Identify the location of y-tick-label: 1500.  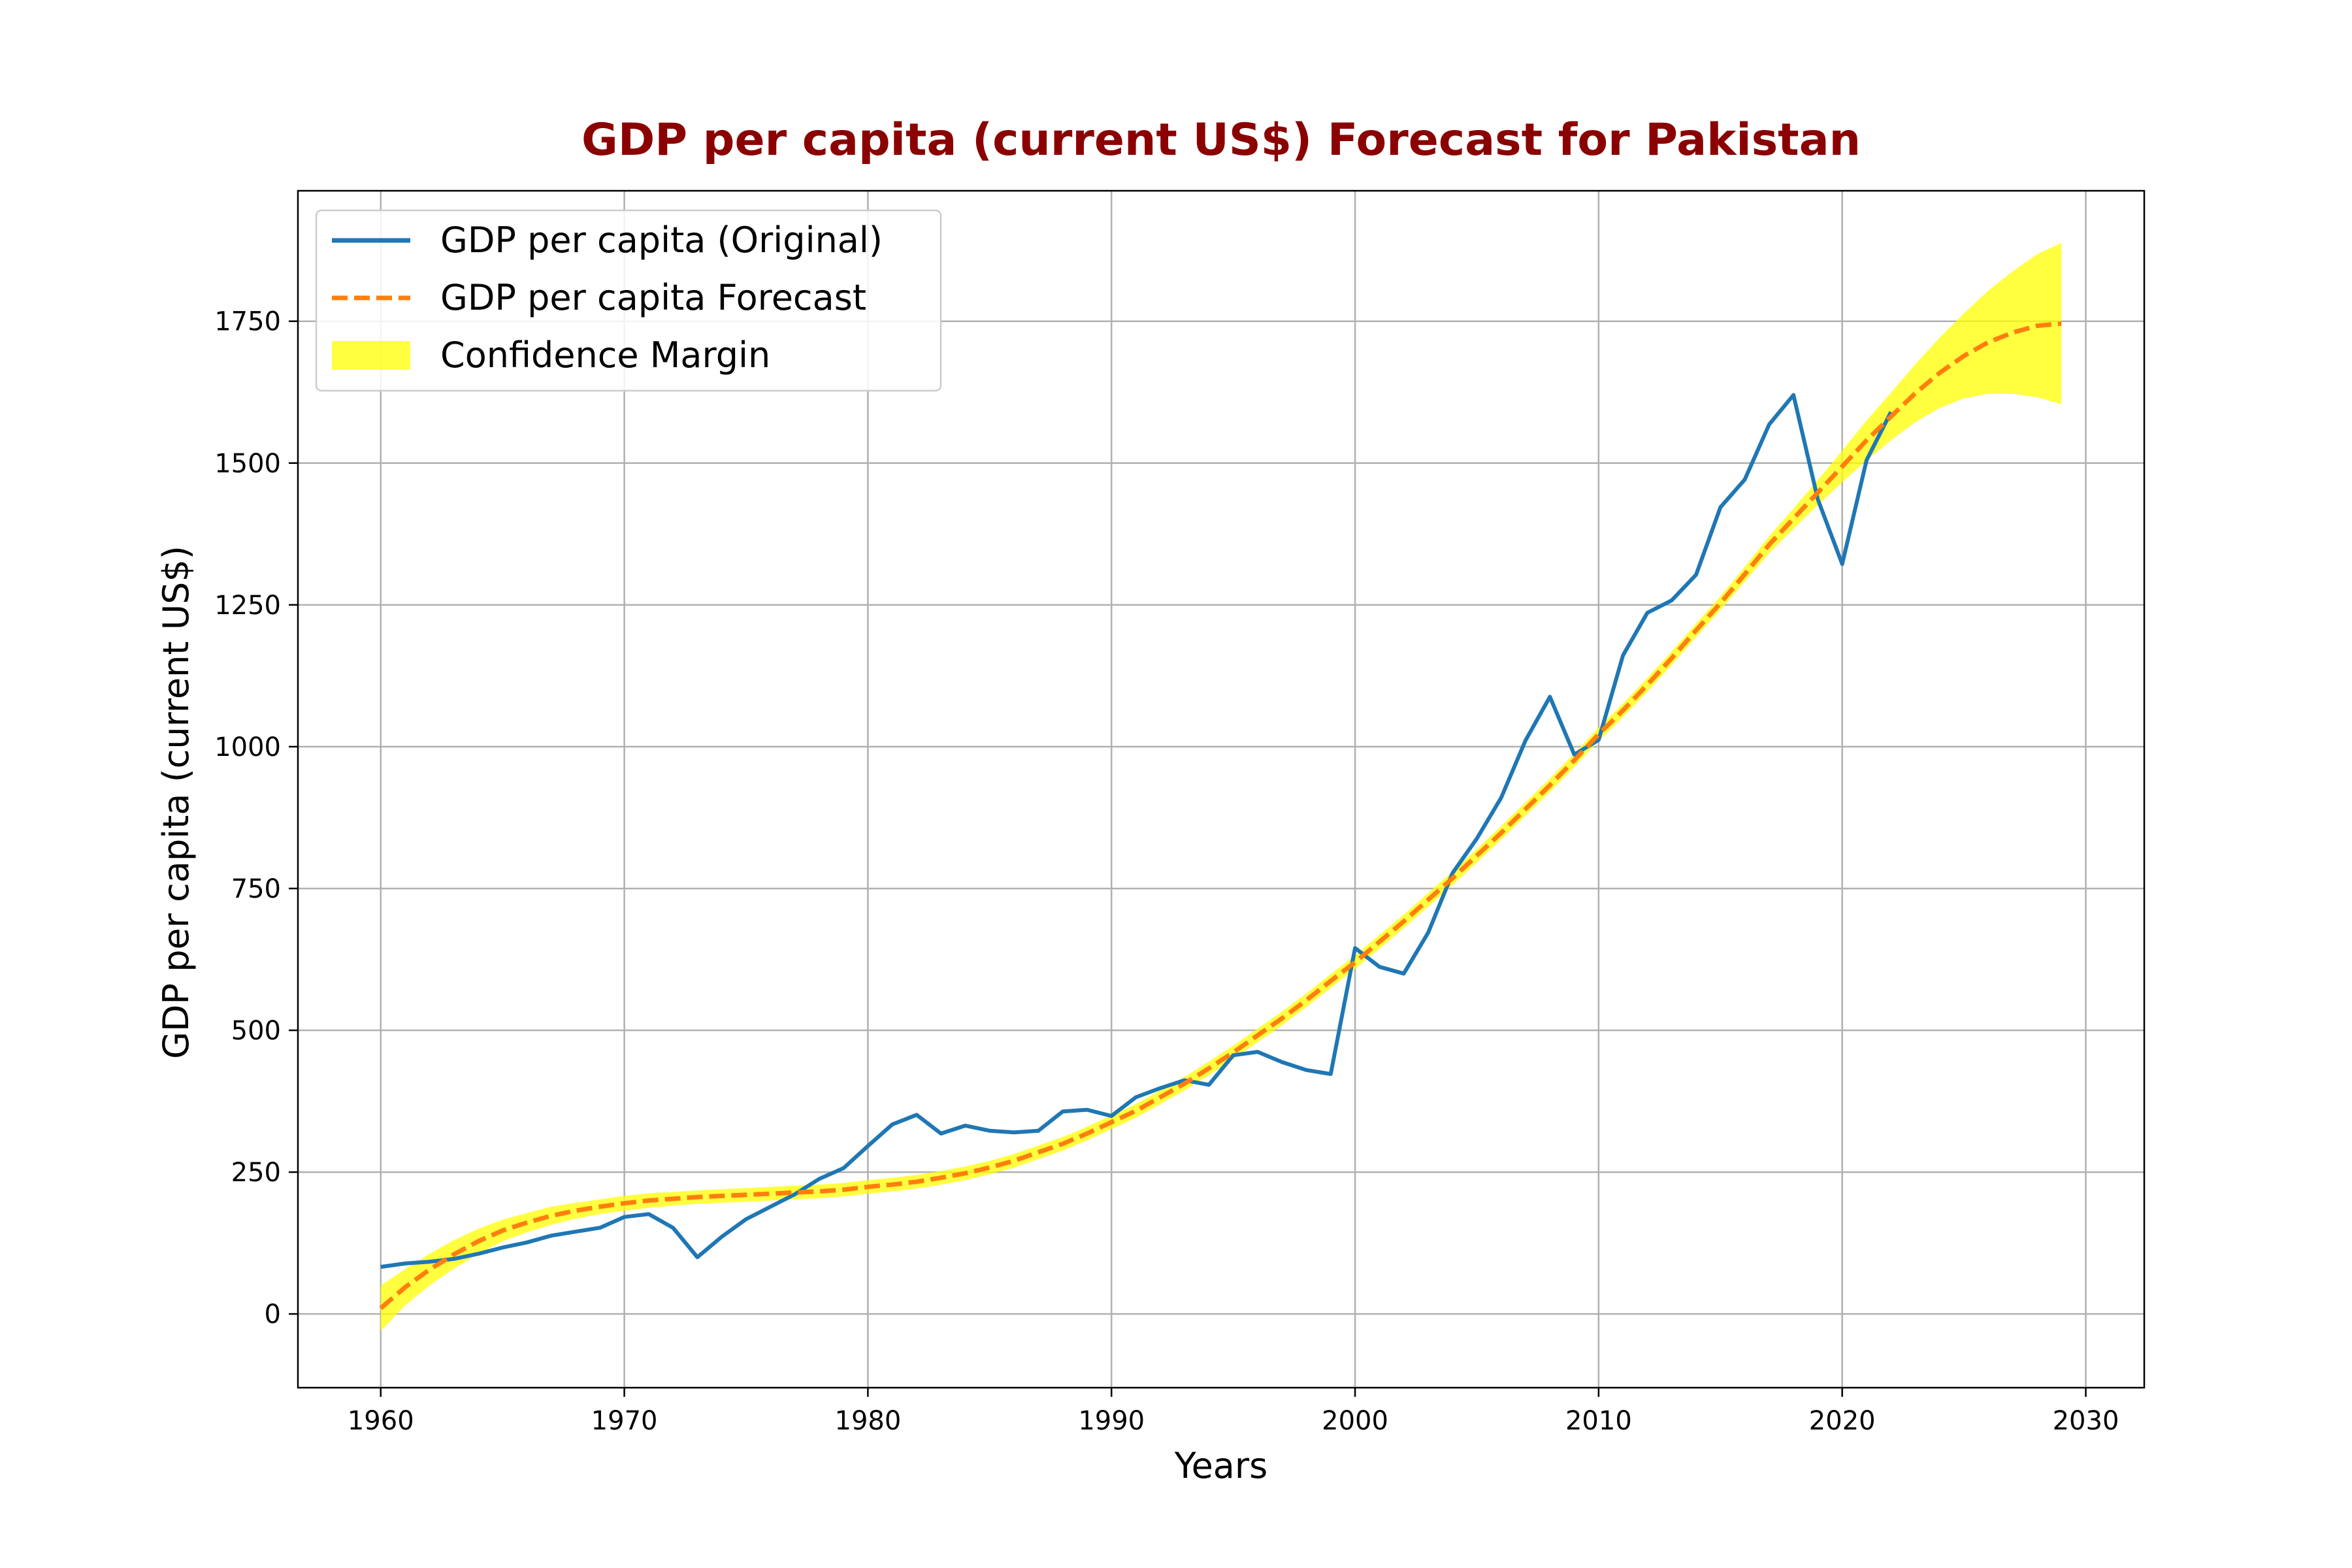
(247, 464).